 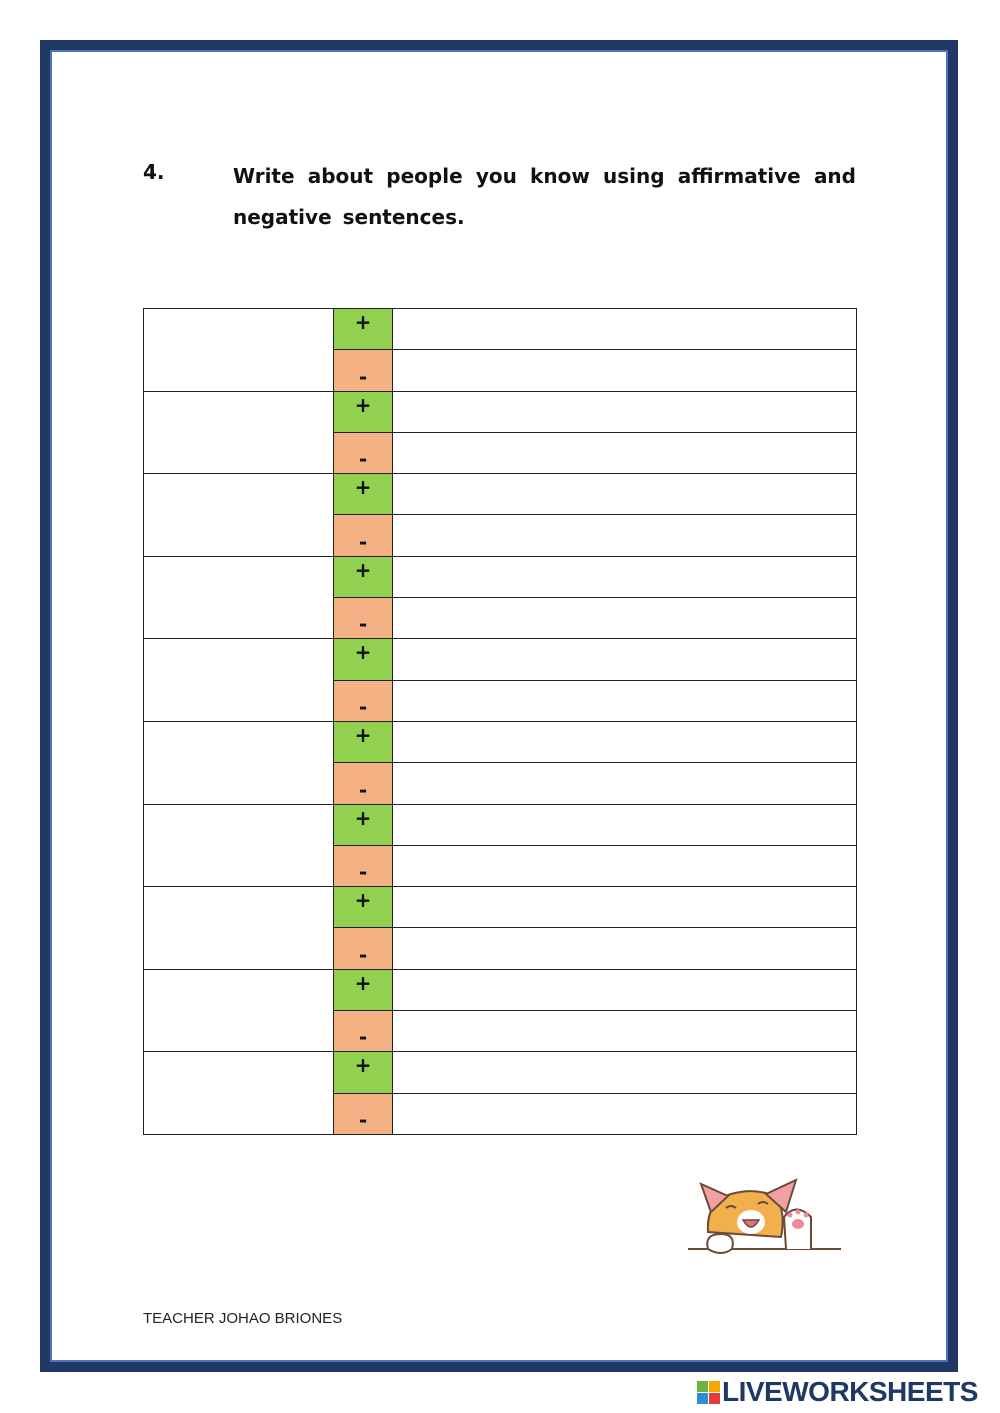 What do you see at coordinates (708, 1392) in the screenshot?
I see `liveworksheets-logo-icon` at bounding box center [708, 1392].